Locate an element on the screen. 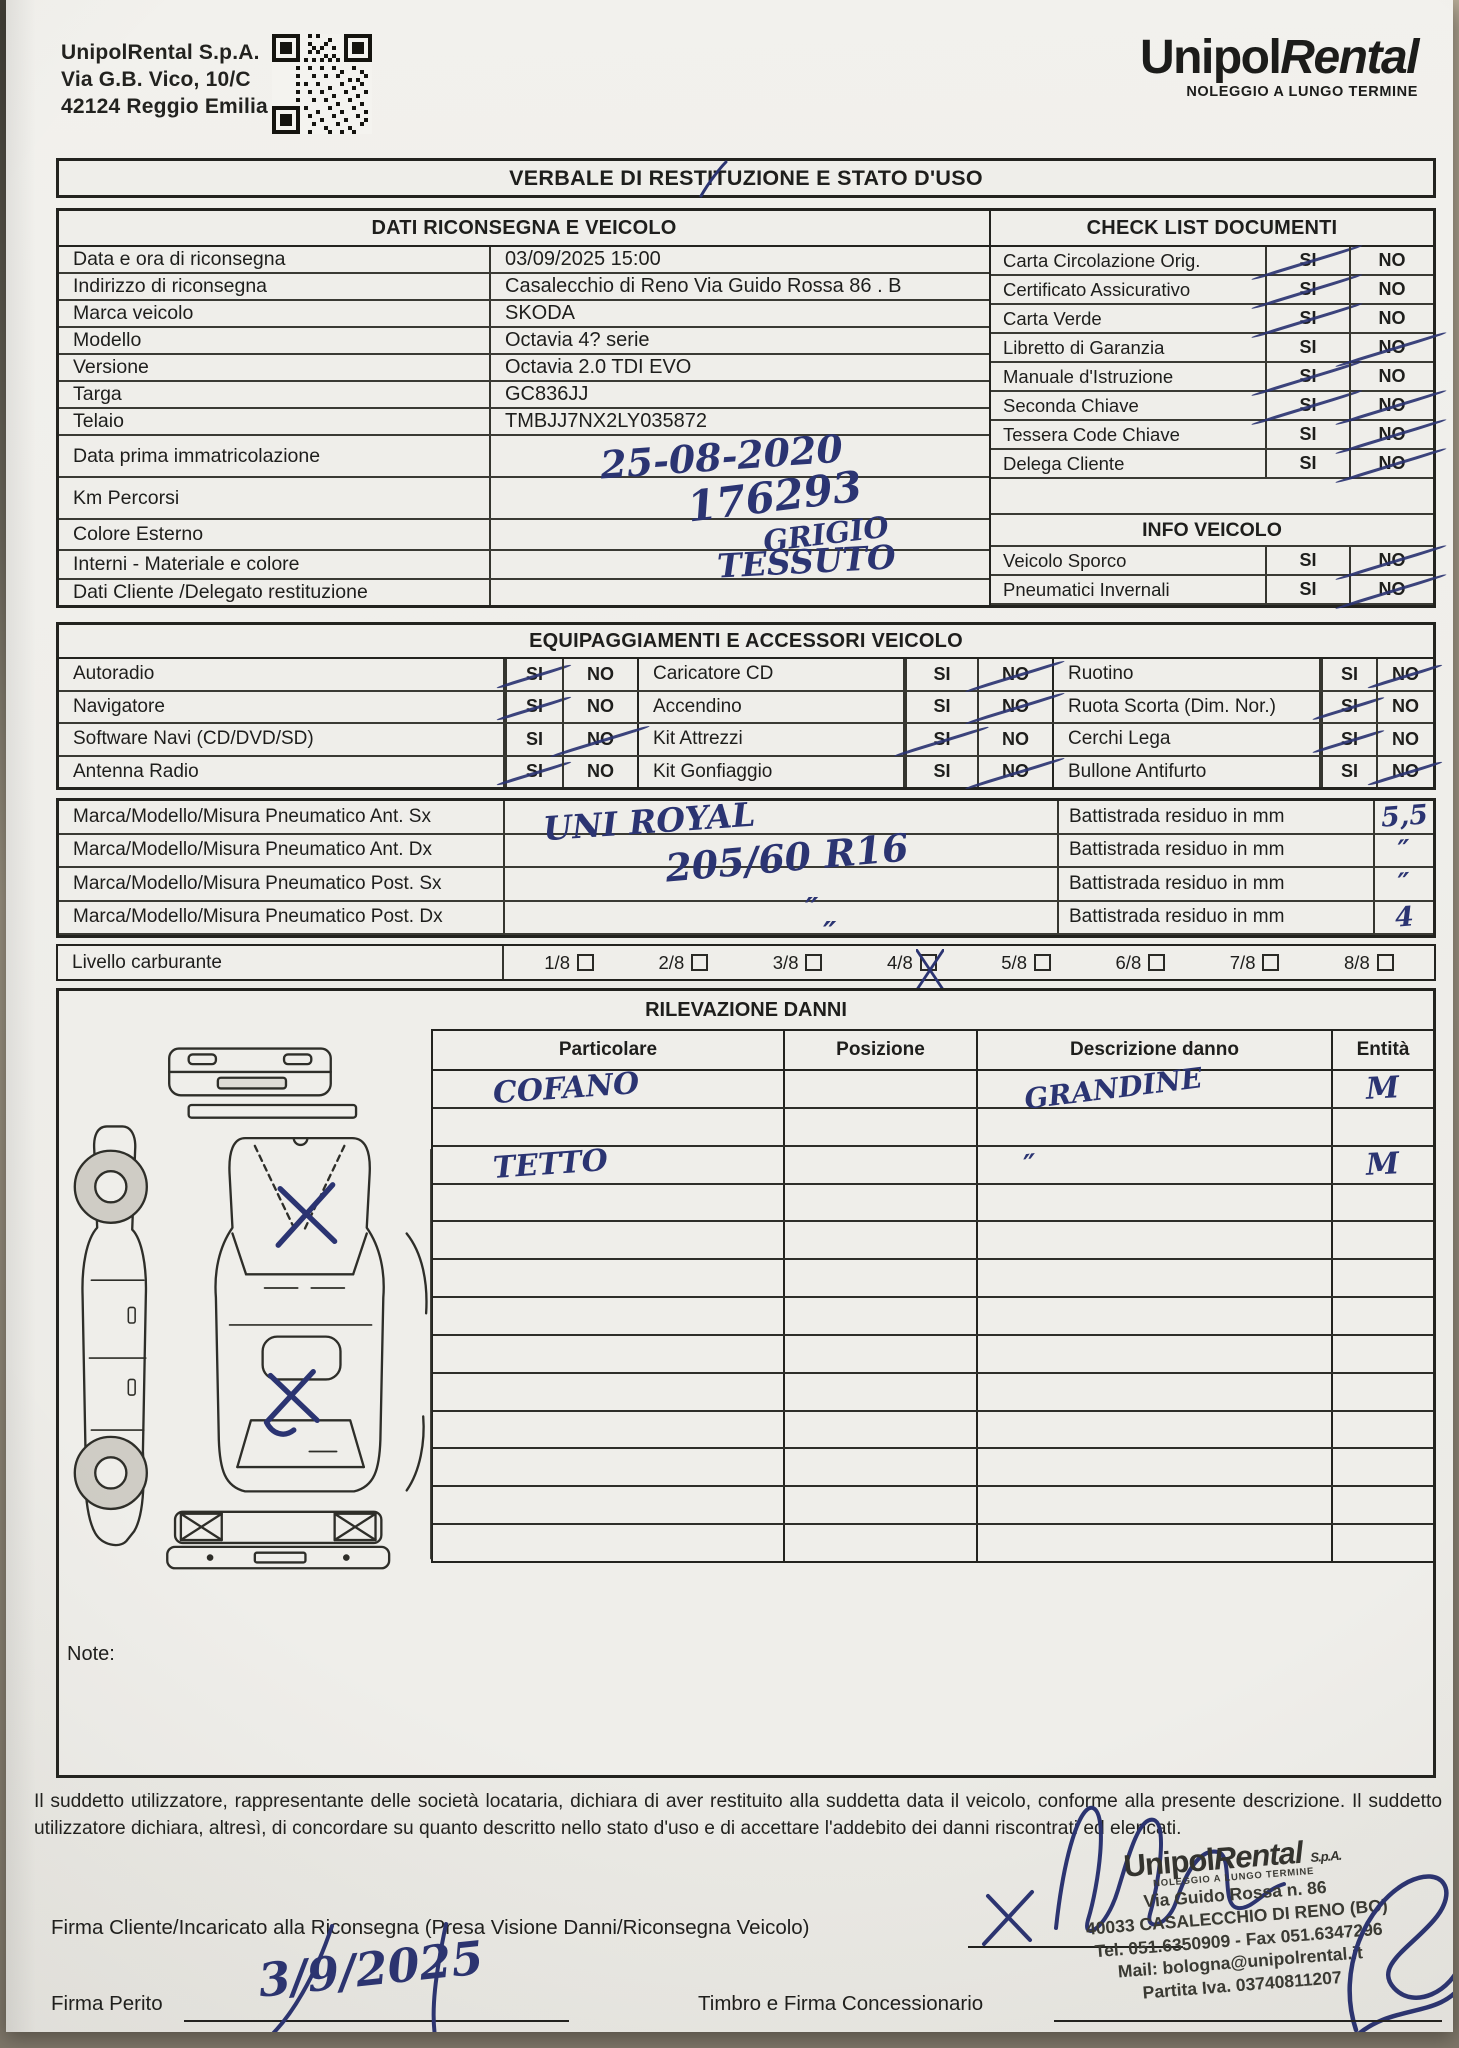  table-row: Versione Octavia 2.0 TDI EVO is located at coordinates (524, 368).